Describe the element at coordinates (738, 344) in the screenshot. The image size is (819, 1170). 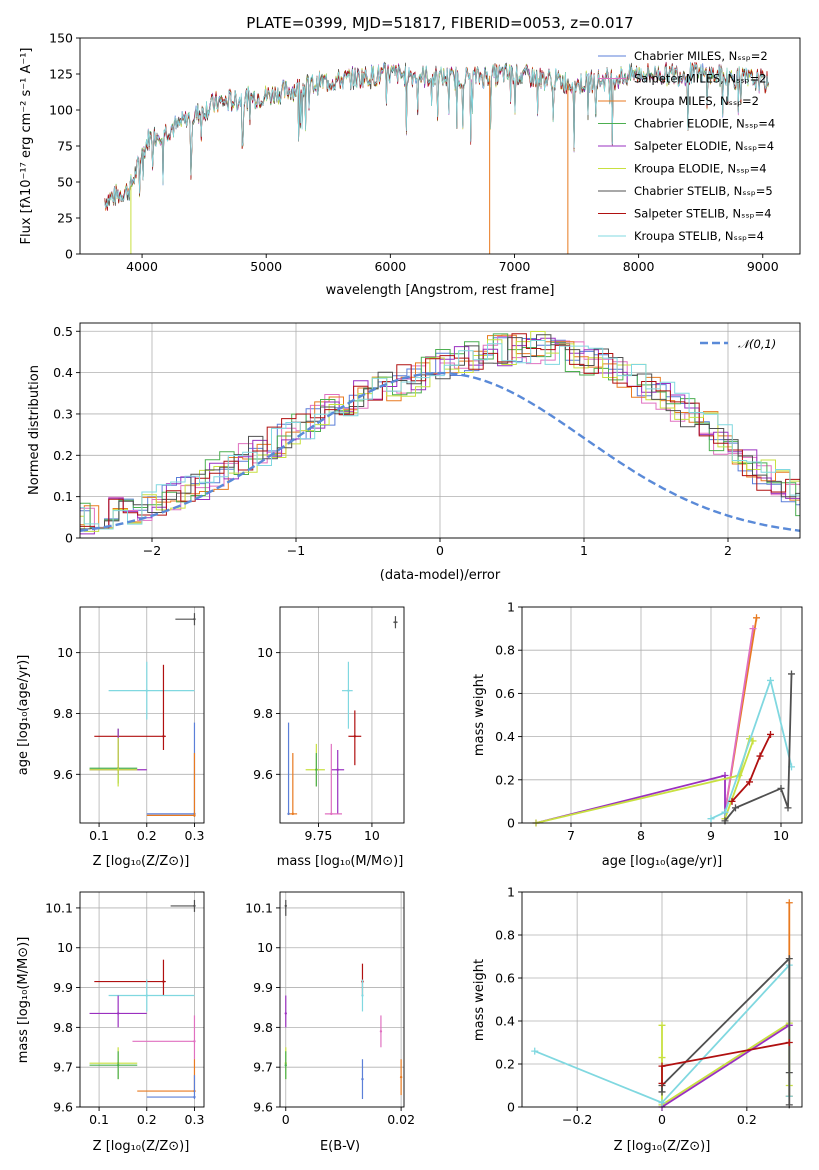
I see `legend: 𝒩(0,1)` at that location.